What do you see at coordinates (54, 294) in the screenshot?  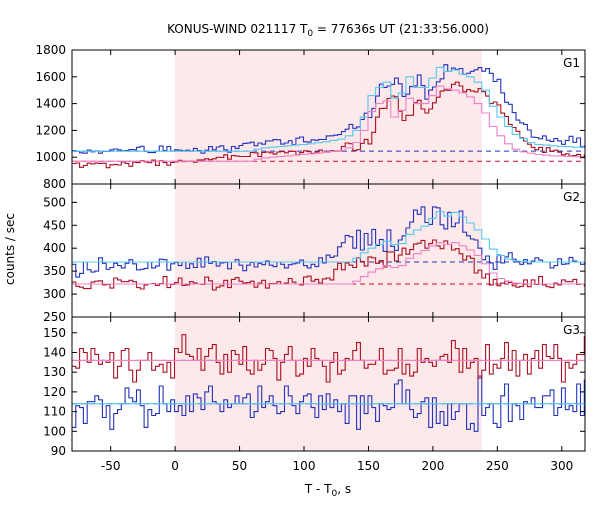 I see `y-tick-label-g2: 300` at bounding box center [54, 294].